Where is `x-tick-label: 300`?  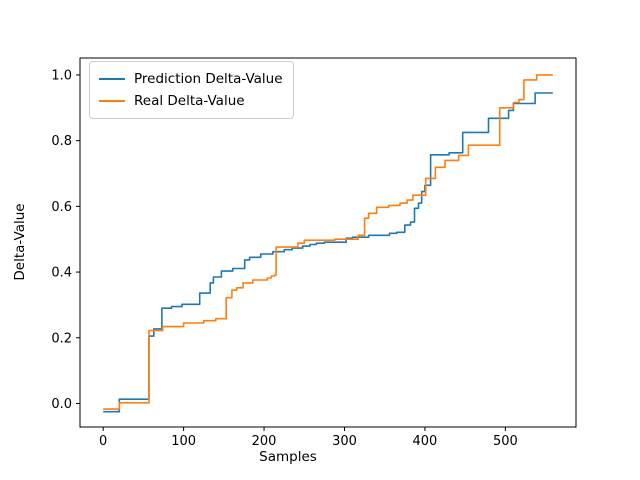
x-tick-label: 300 is located at coordinates (344, 441).